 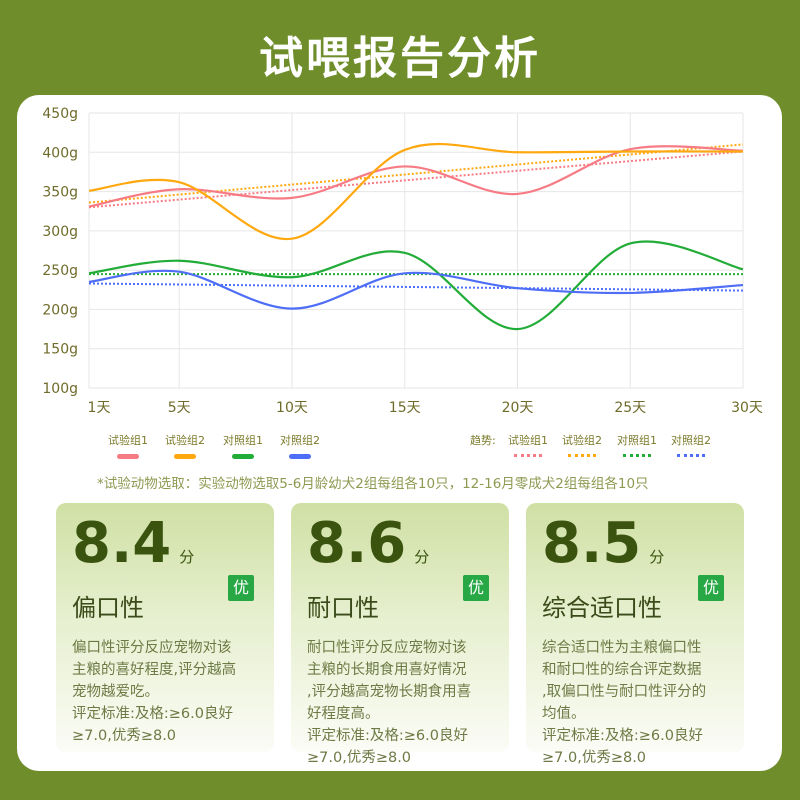 What do you see at coordinates (115, 692) in the screenshot?
I see `description-line: 宠物越爱吃。` at bounding box center [115, 692].